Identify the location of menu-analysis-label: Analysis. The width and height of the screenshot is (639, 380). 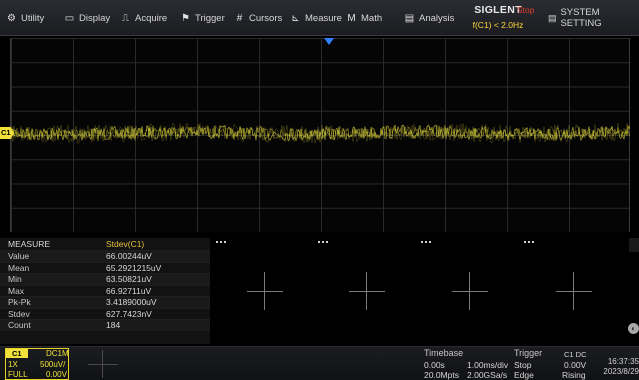
(437, 18).